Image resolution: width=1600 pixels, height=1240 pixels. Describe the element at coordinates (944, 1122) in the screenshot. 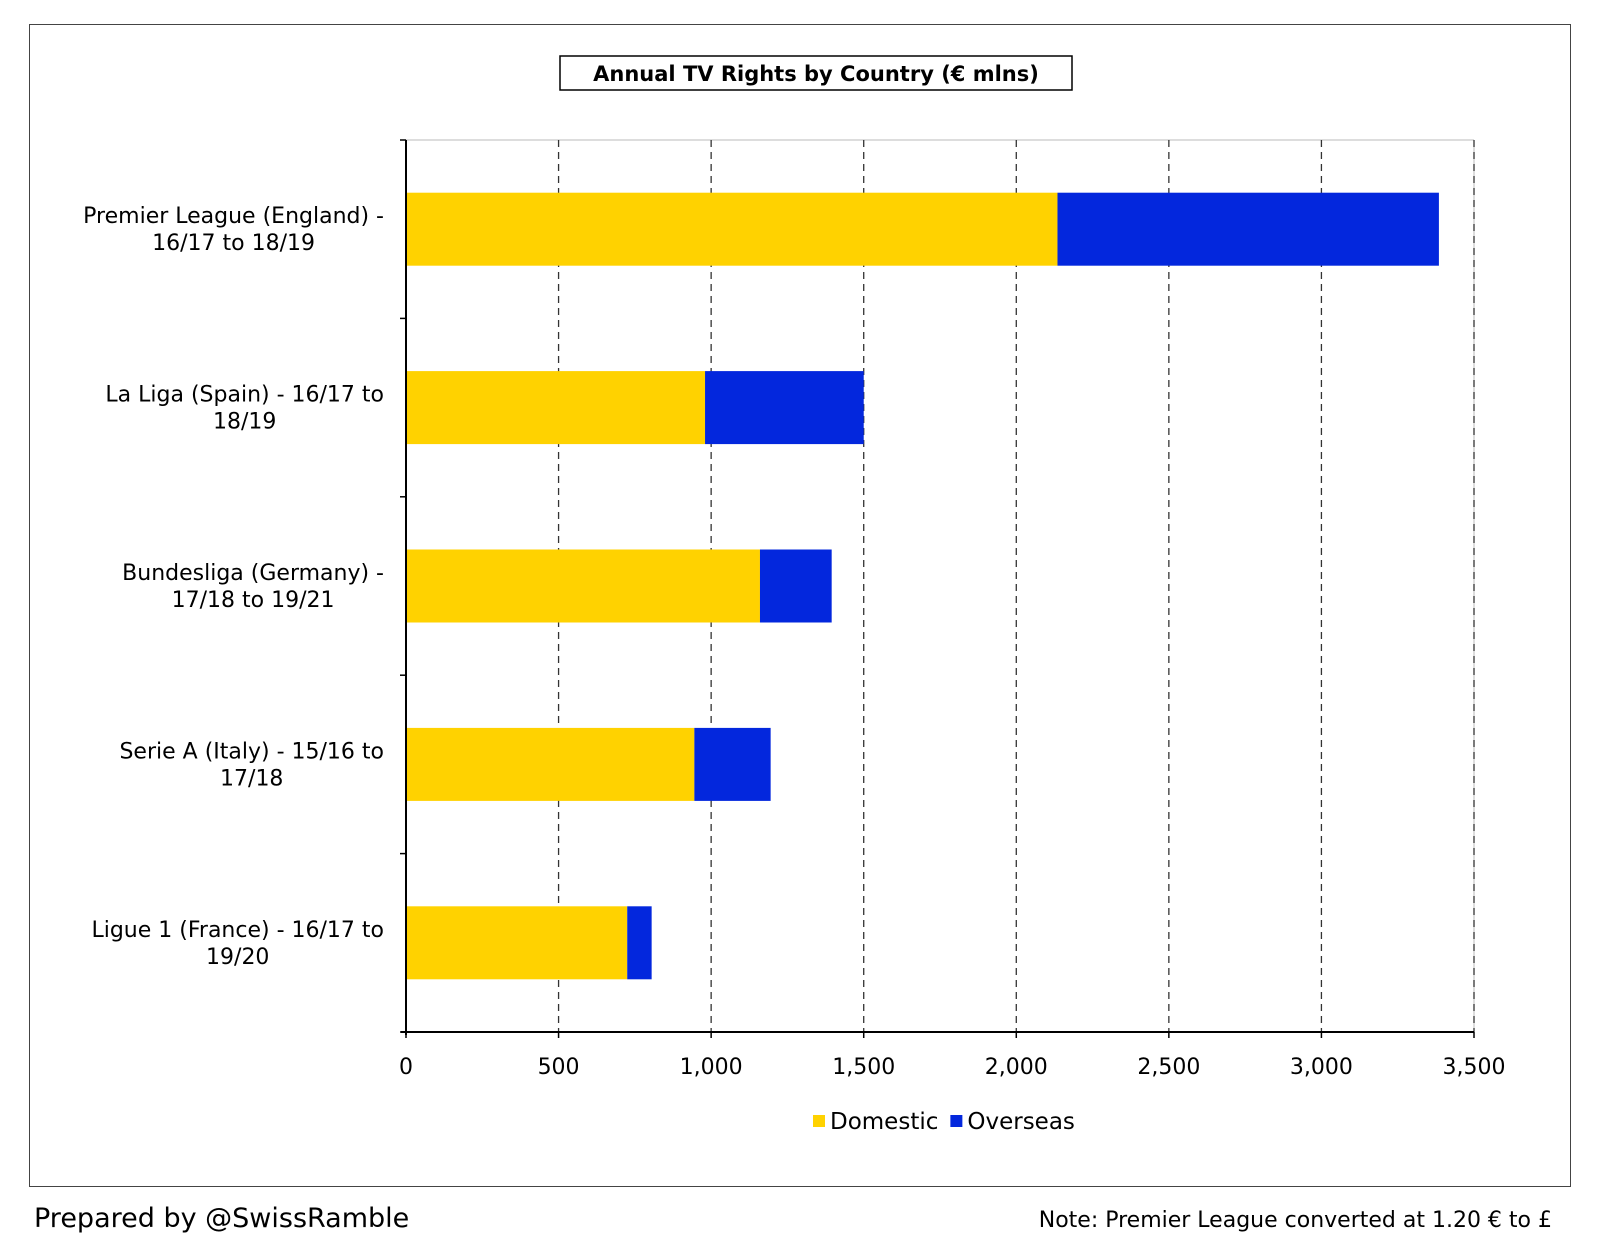

I see `legend: Domestic Overseas` at that location.